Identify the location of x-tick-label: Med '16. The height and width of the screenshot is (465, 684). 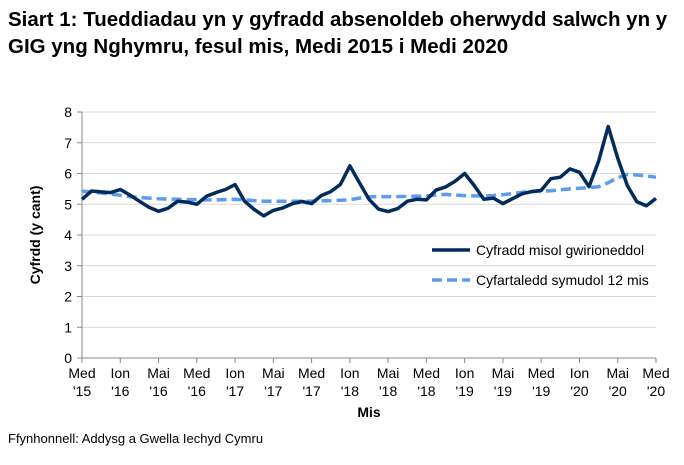
(196, 382).